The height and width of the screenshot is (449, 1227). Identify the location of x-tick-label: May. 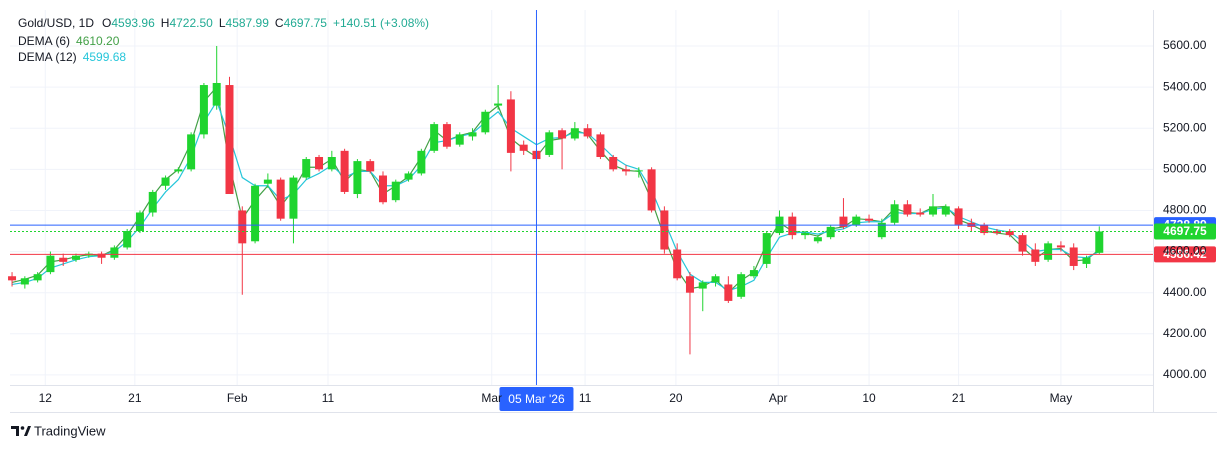
(1061, 398).